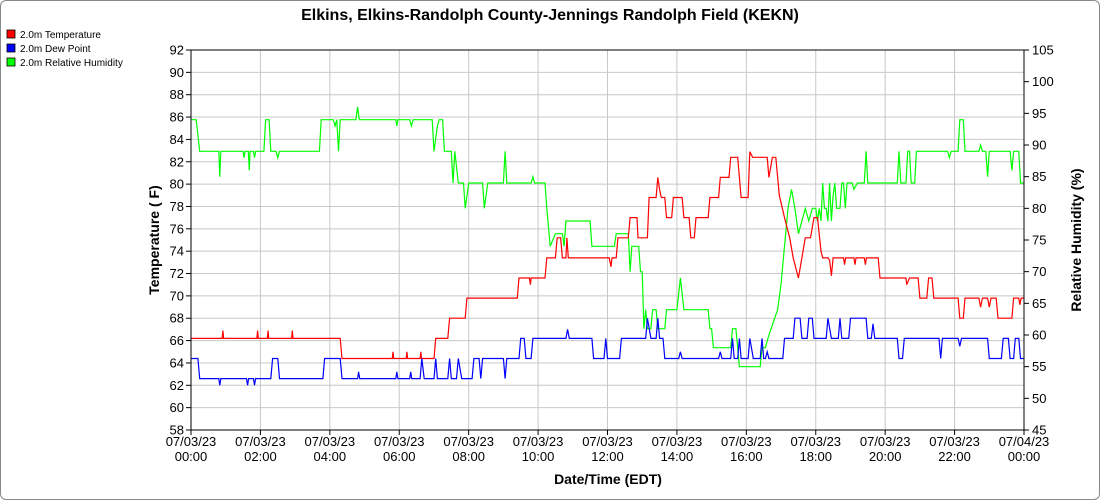 This screenshot has width=1100, height=500. I want to click on legend-item: 2.0m Relative Humidity, so click(64, 63).